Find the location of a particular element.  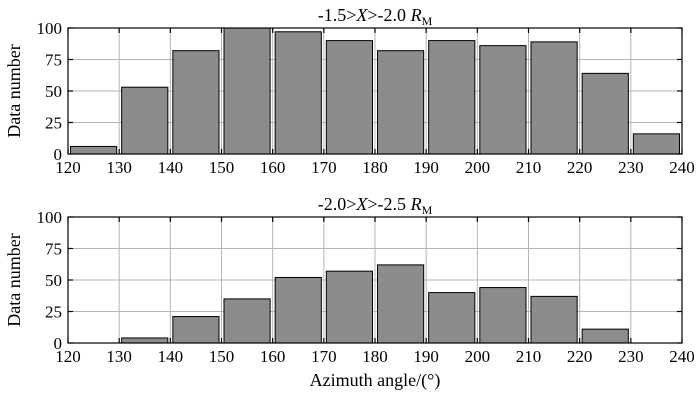

title-part: -2.0> is located at coordinates (337, 204).